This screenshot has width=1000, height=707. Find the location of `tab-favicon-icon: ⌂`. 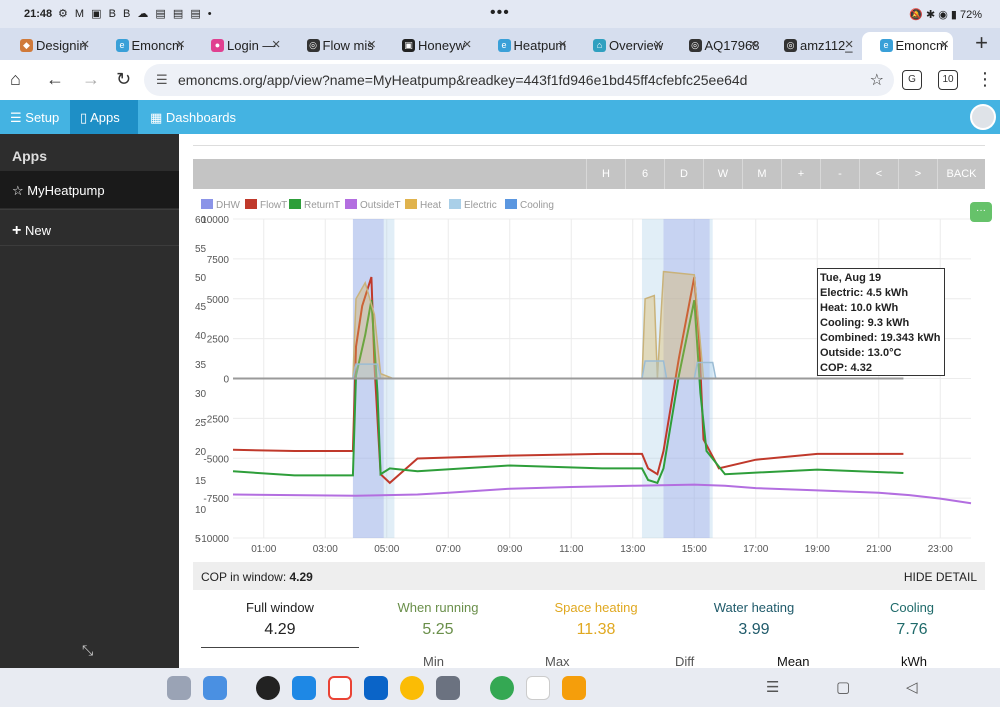

tab-favicon-icon: ⌂ is located at coordinates (599, 45).